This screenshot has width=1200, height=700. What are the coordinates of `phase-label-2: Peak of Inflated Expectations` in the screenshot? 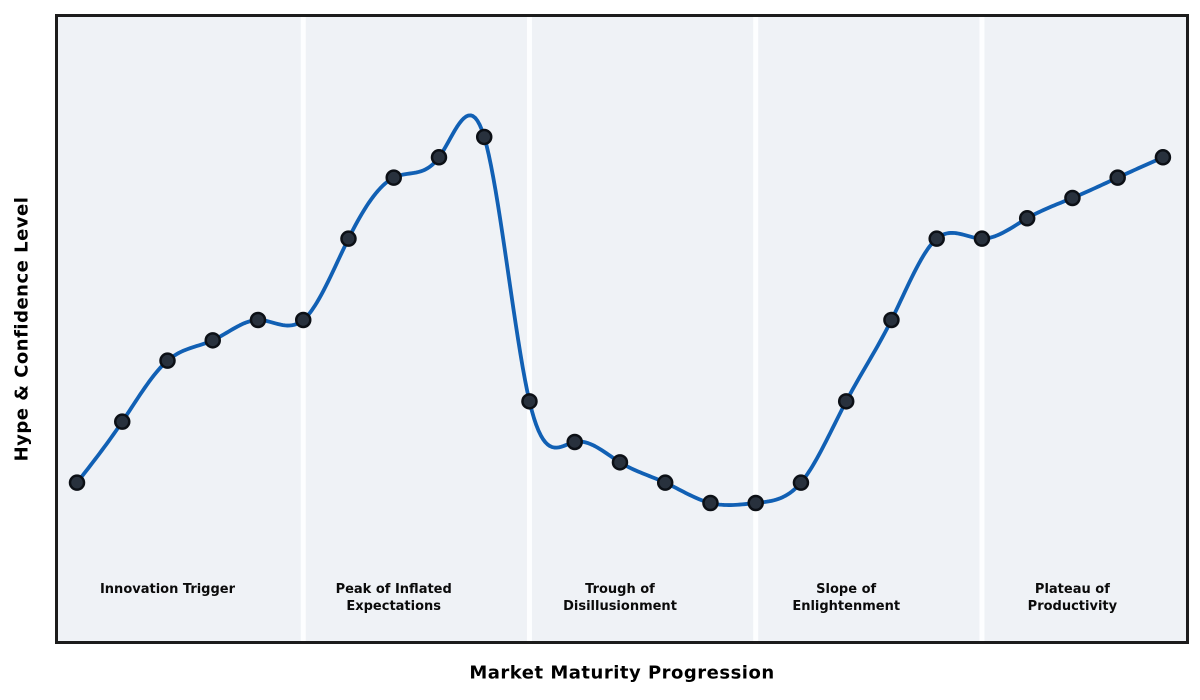 It's located at (393, 598).